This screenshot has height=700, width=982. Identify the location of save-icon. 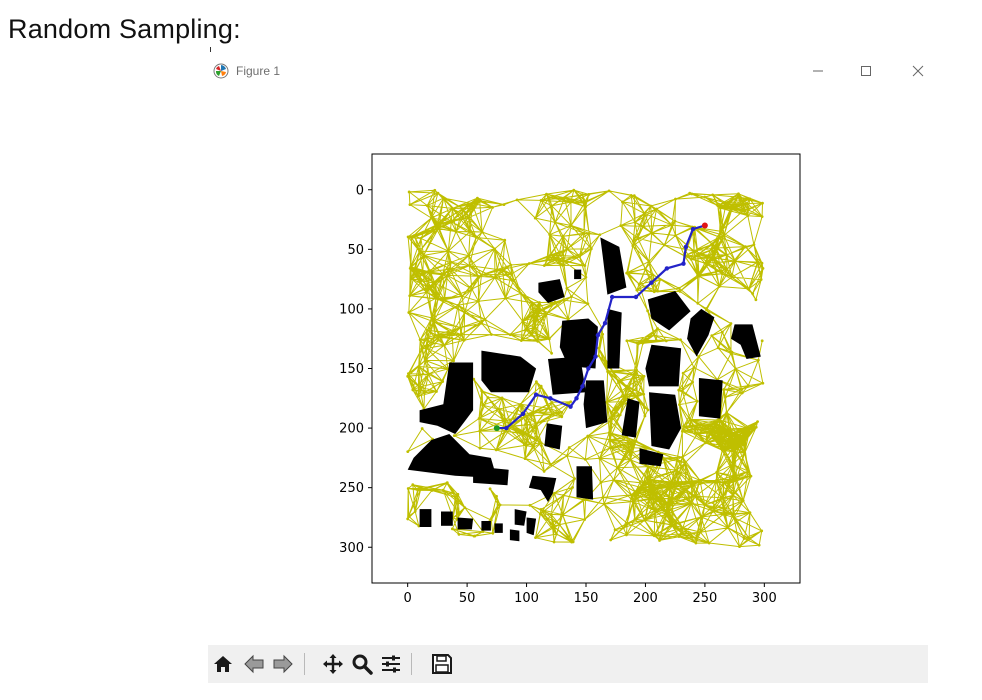
(442, 664).